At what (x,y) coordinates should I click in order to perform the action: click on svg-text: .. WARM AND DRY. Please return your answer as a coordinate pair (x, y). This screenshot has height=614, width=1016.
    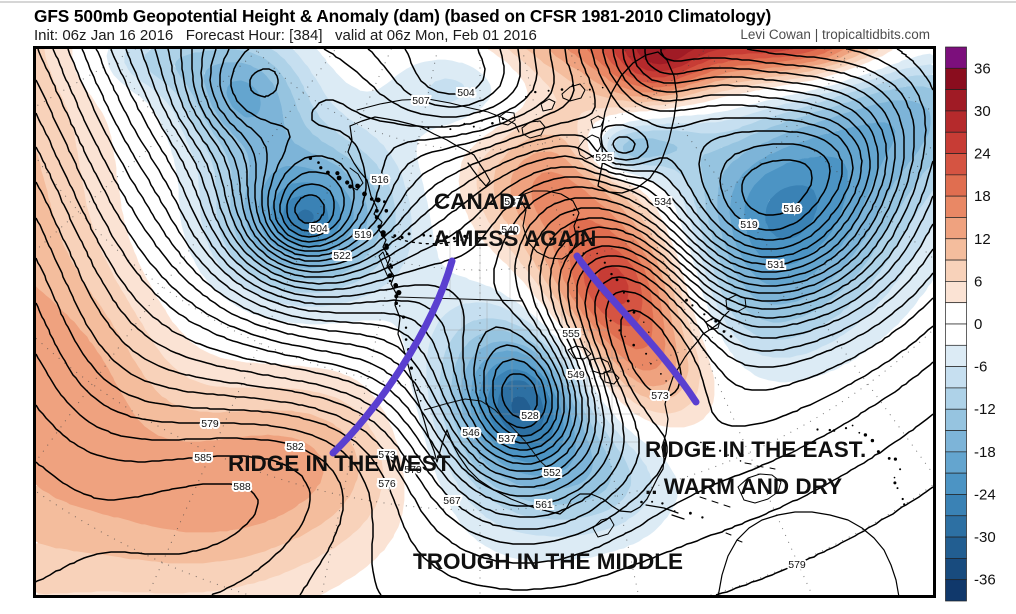
    Looking at the image, I should click on (743, 486).